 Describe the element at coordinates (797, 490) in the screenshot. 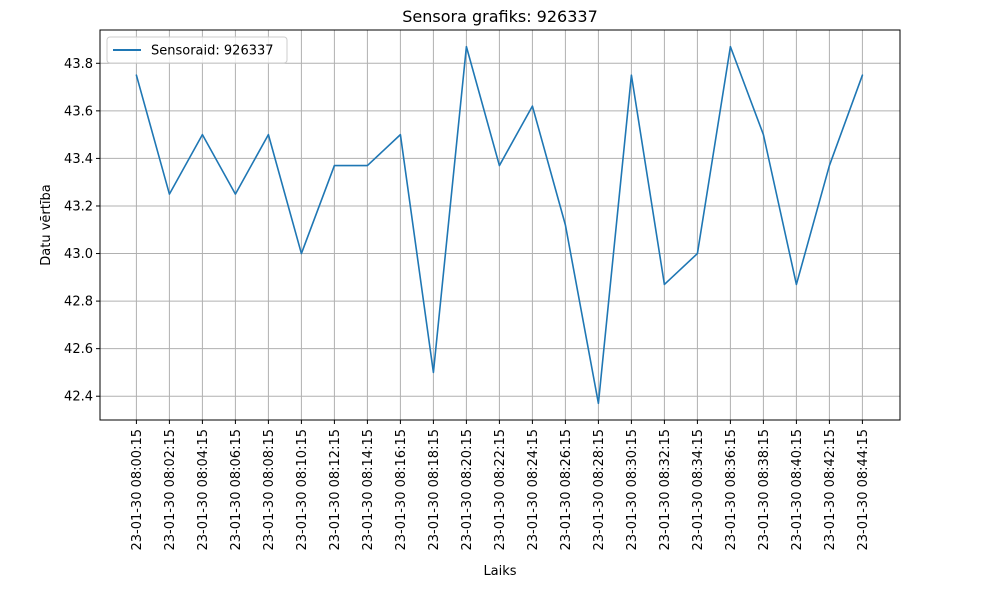

I see `x-tick-label: 23-01-30 08:40:15` at that location.